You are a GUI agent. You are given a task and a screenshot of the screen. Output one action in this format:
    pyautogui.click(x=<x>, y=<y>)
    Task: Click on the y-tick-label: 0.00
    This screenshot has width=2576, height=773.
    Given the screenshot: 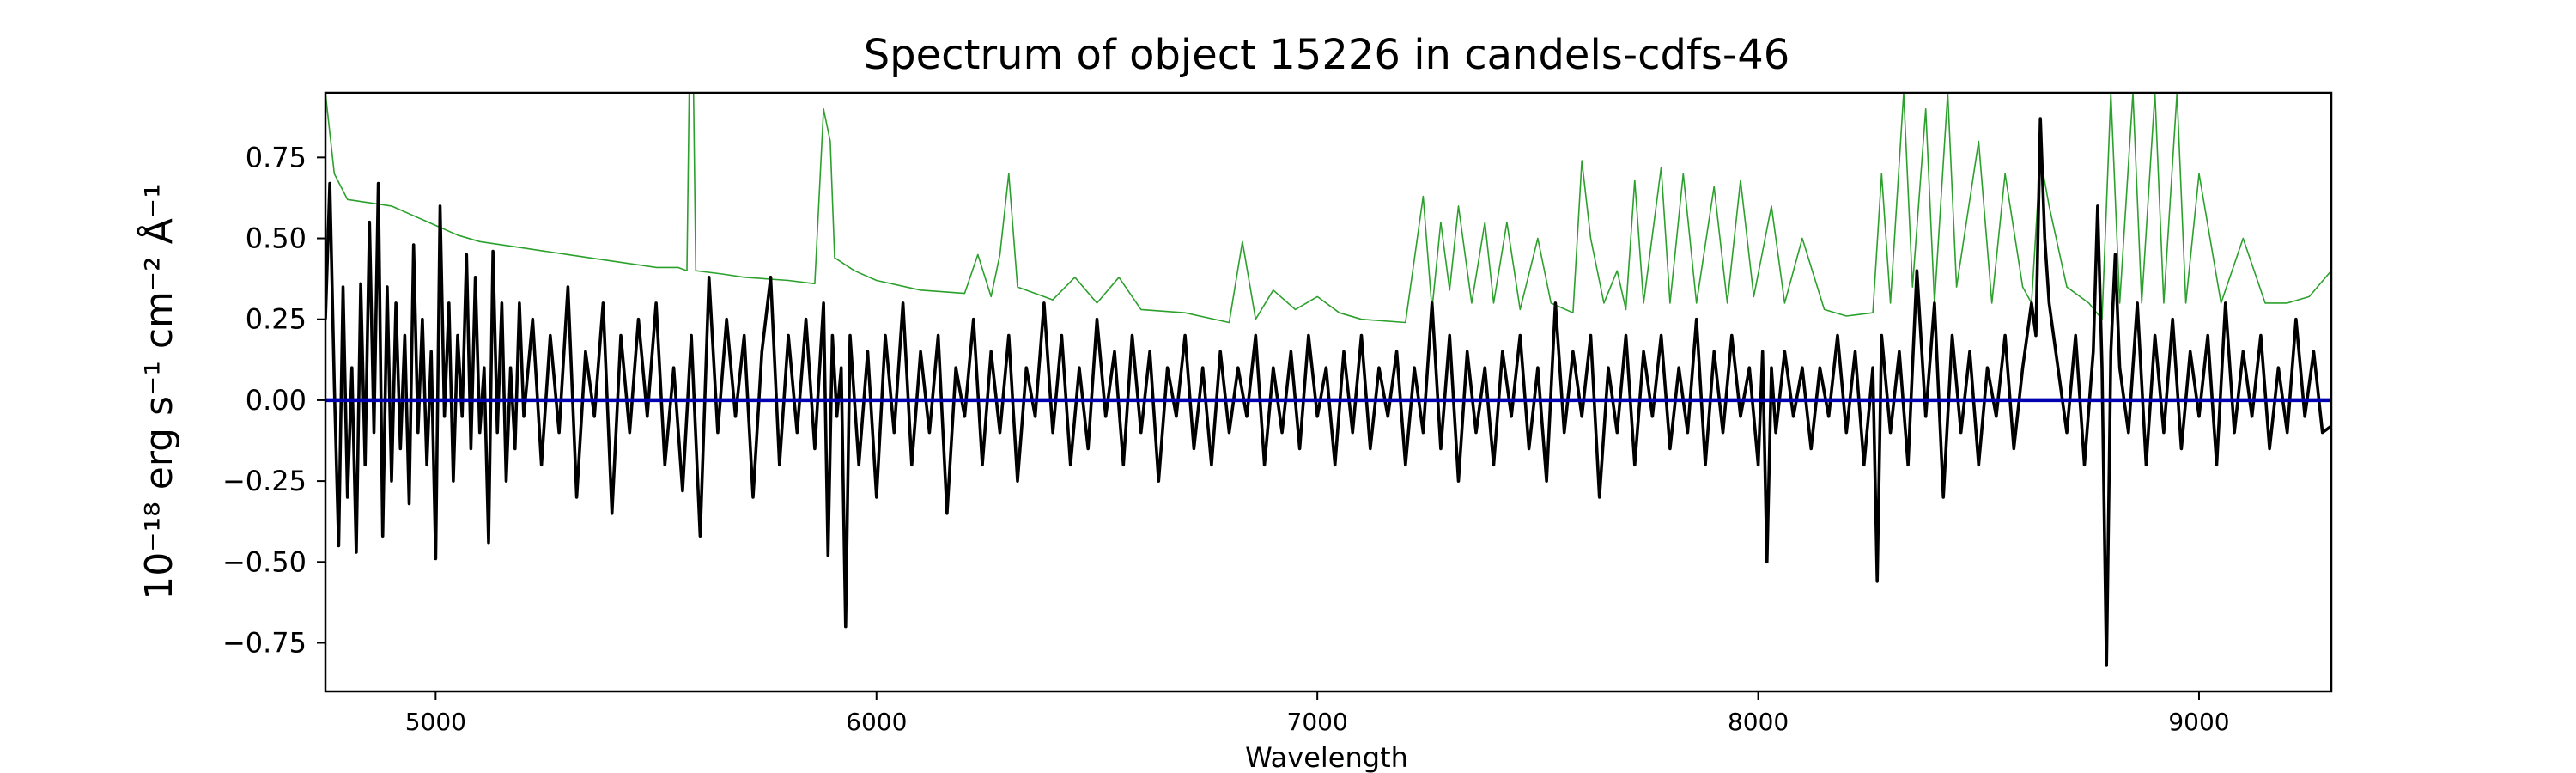 What is the action you would take?
    pyautogui.click(x=276, y=400)
    